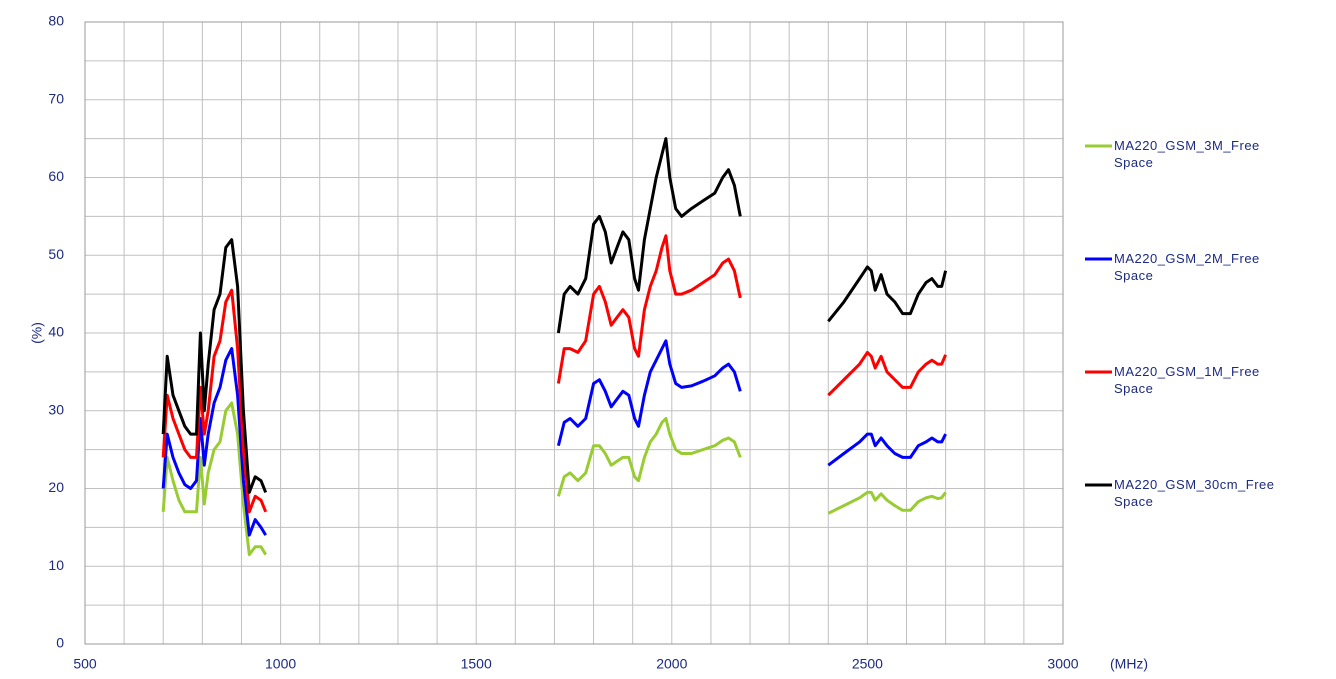 Image resolution: width=1336 pixels, height=679 pixels. Describe the element at coordinates (554, 479) in the screenshot. I see `series-line` at that location.